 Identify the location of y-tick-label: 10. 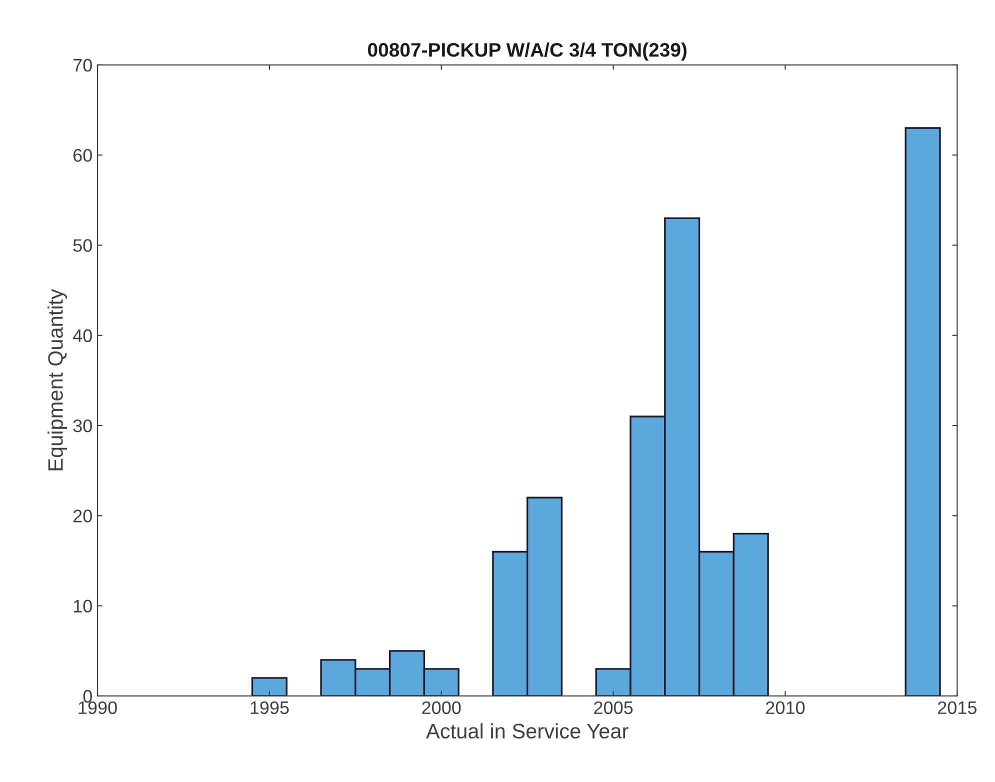
(83, 606).